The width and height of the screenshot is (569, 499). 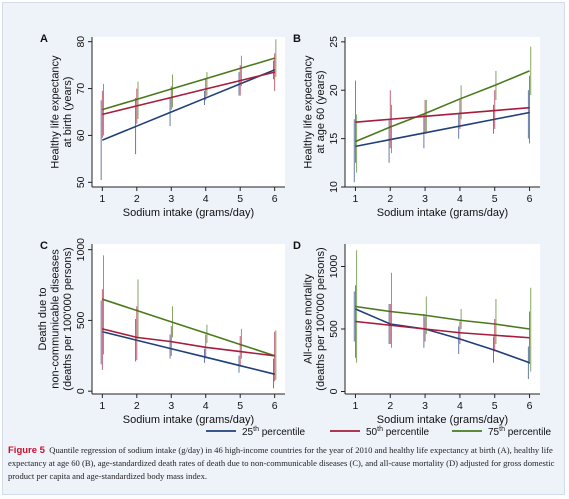 What do you see at coordinates (43, 319) in the screenshot?
I see `y-axis-label: Death due to` at bounding box center [43, 319].